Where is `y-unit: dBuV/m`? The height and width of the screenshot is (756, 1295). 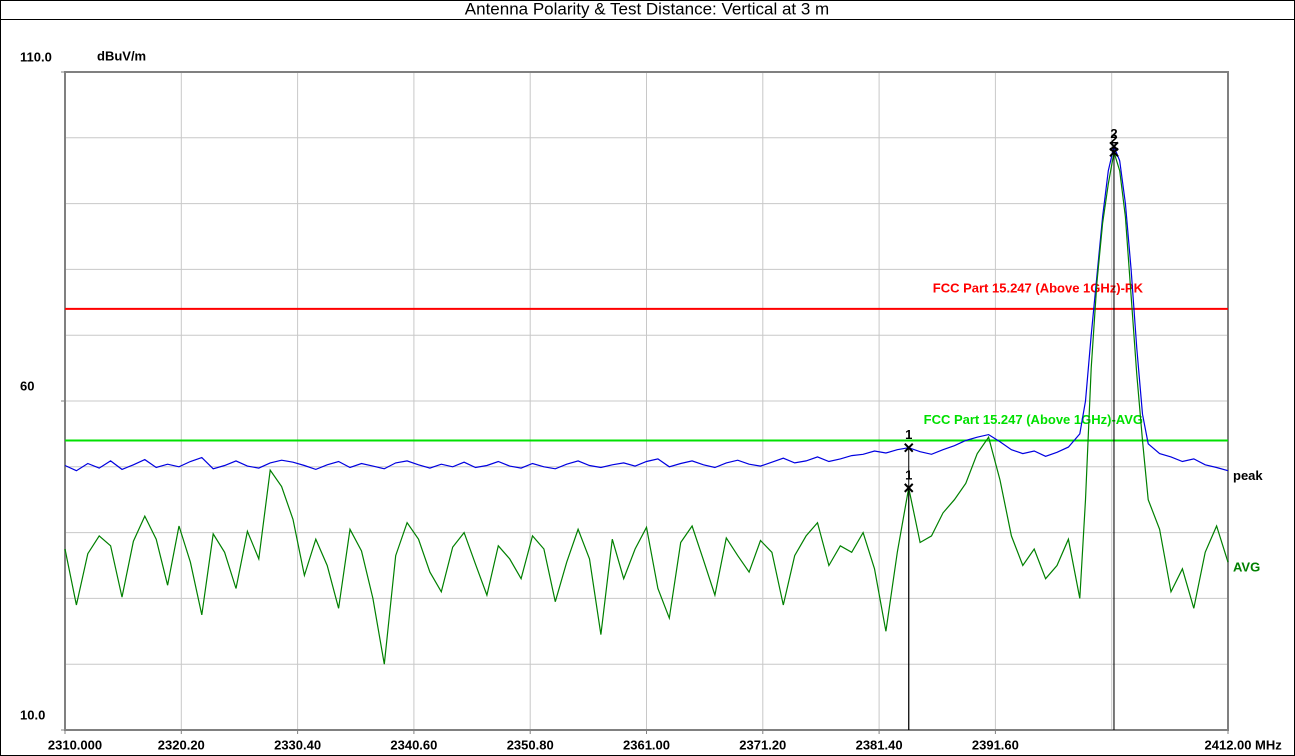
y-unit: dBuV/m is located at coordinates (121, 55).